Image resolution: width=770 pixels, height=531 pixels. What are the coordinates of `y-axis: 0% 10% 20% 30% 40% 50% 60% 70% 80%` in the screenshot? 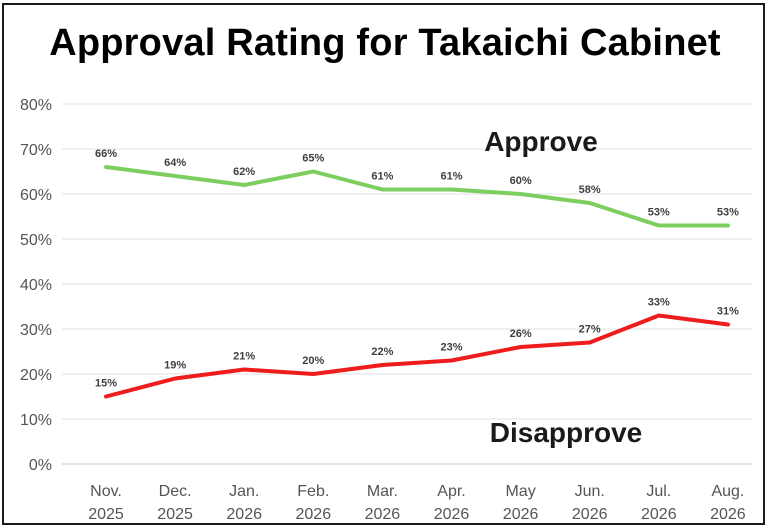 It's located at (36, 285).